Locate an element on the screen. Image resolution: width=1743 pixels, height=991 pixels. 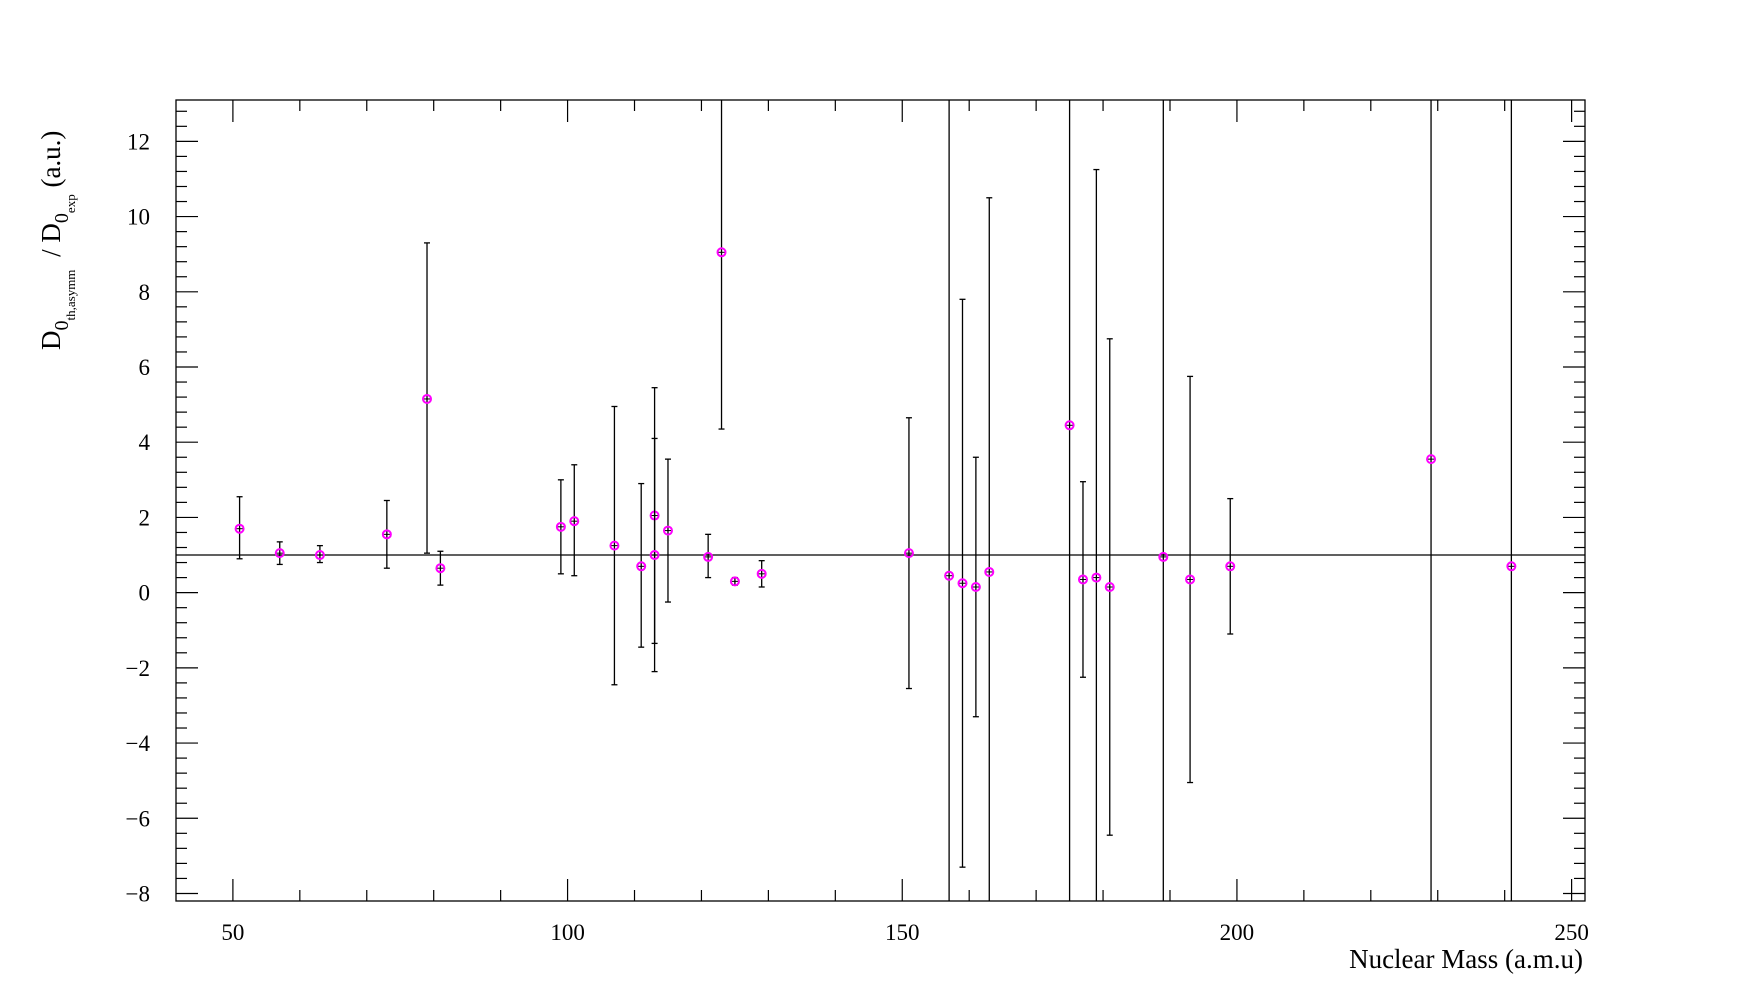
x-tick-label: 250 is located at coordinates (1571, 932).